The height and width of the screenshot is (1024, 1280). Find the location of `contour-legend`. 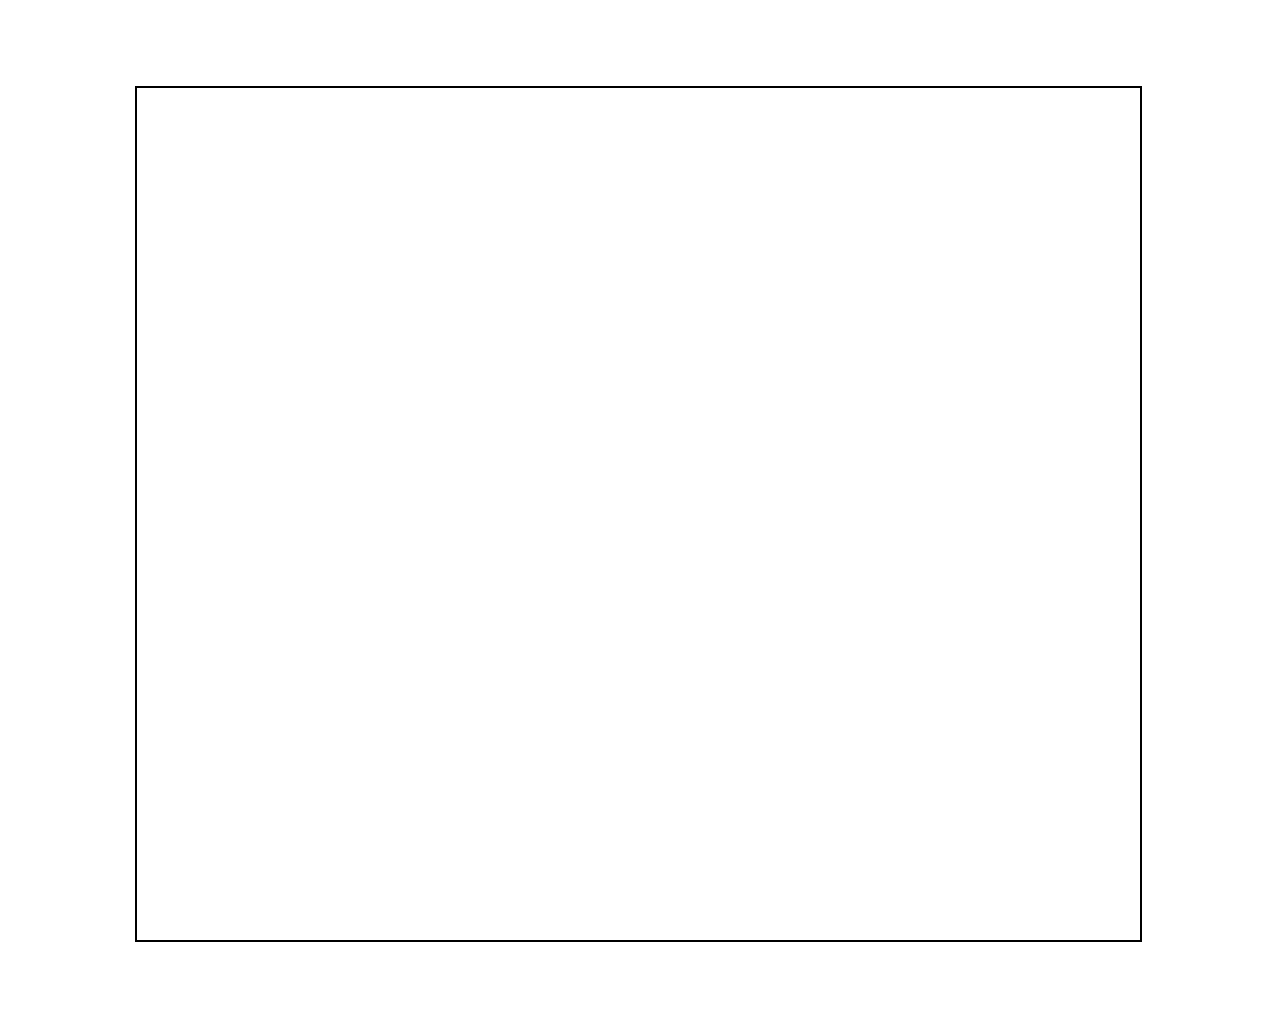

contour-legend is located at coordinates (1105, 996).